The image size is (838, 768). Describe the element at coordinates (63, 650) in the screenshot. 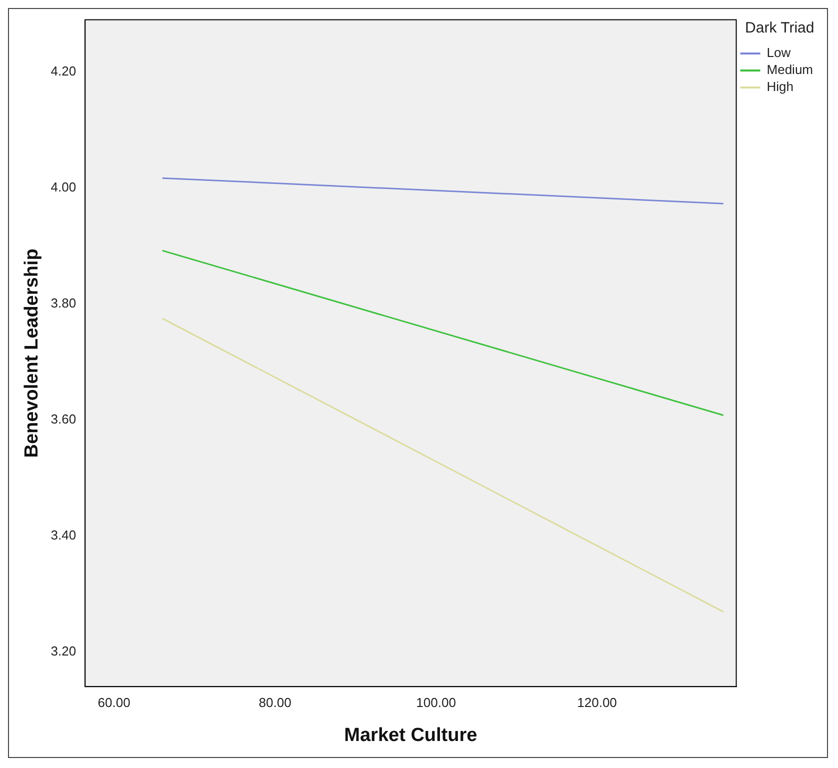

I see `y-tick-label: 3.20` at that location.